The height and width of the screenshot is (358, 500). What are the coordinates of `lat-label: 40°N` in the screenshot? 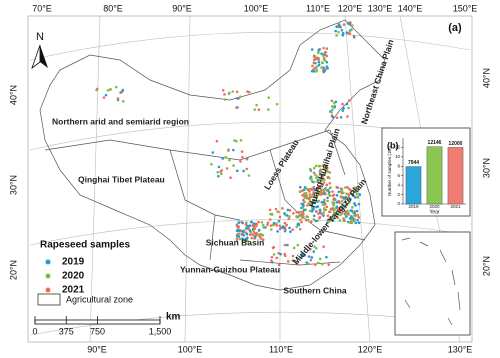 It's located at (486, 78).